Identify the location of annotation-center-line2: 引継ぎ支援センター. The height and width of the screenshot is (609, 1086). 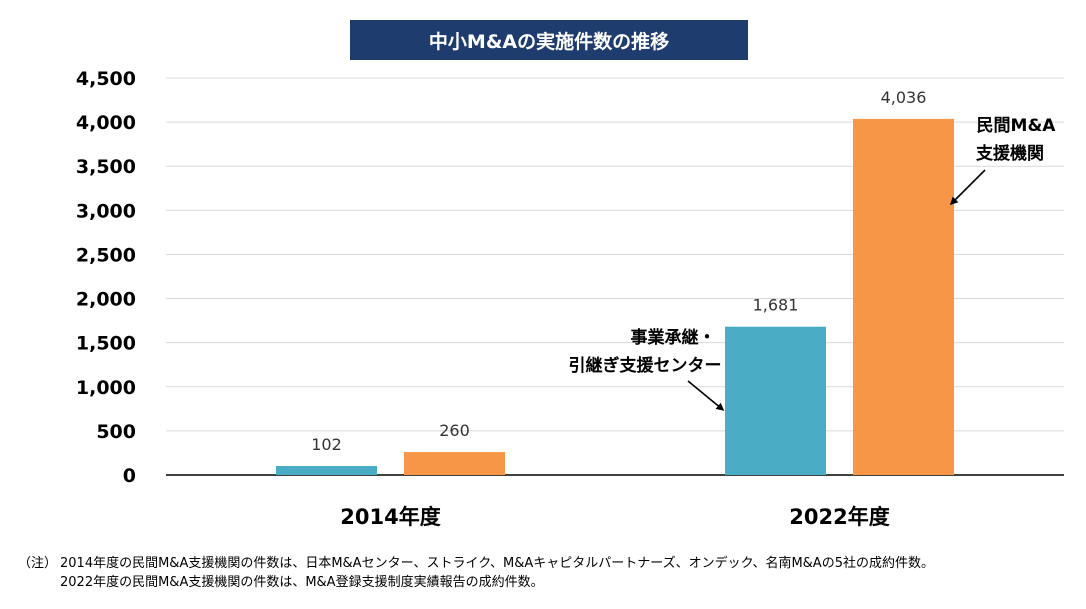
(645, 365).